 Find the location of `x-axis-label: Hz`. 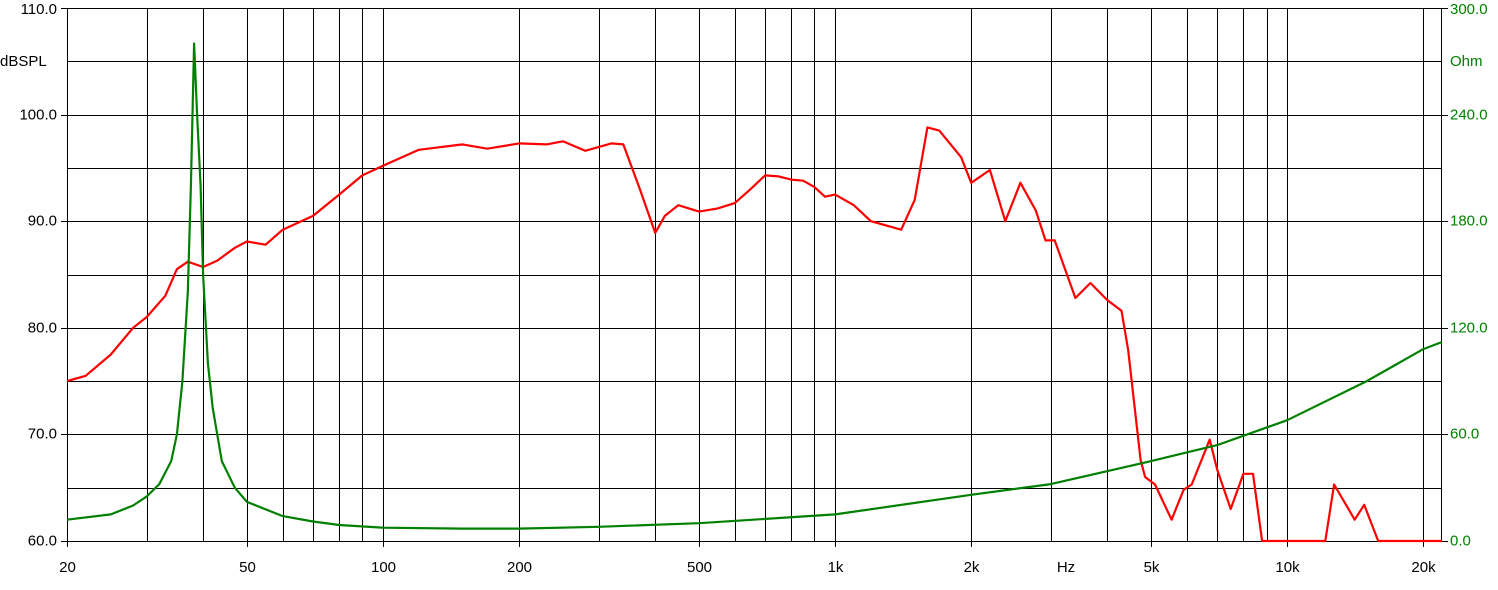

x-axis-label: Hz is located at coordinates (1066, 567).